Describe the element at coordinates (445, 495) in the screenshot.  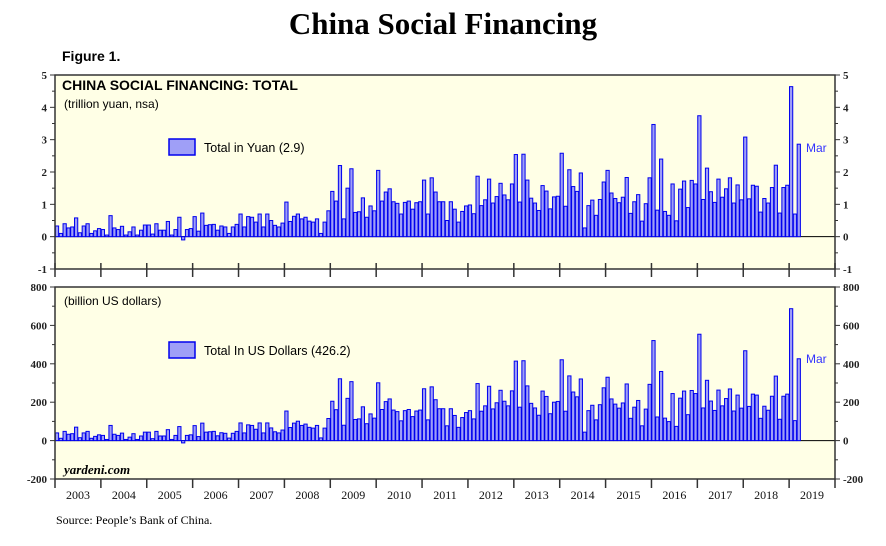
I see `x-tick-label: 2011` at that location.